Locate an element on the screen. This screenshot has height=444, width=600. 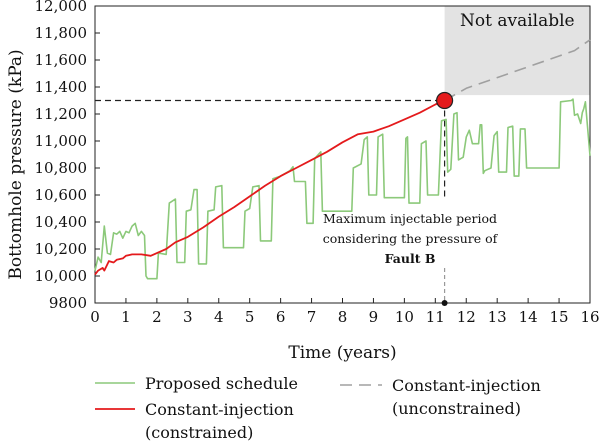
x-tick-label: 10 is located at coordinates (404, 317).